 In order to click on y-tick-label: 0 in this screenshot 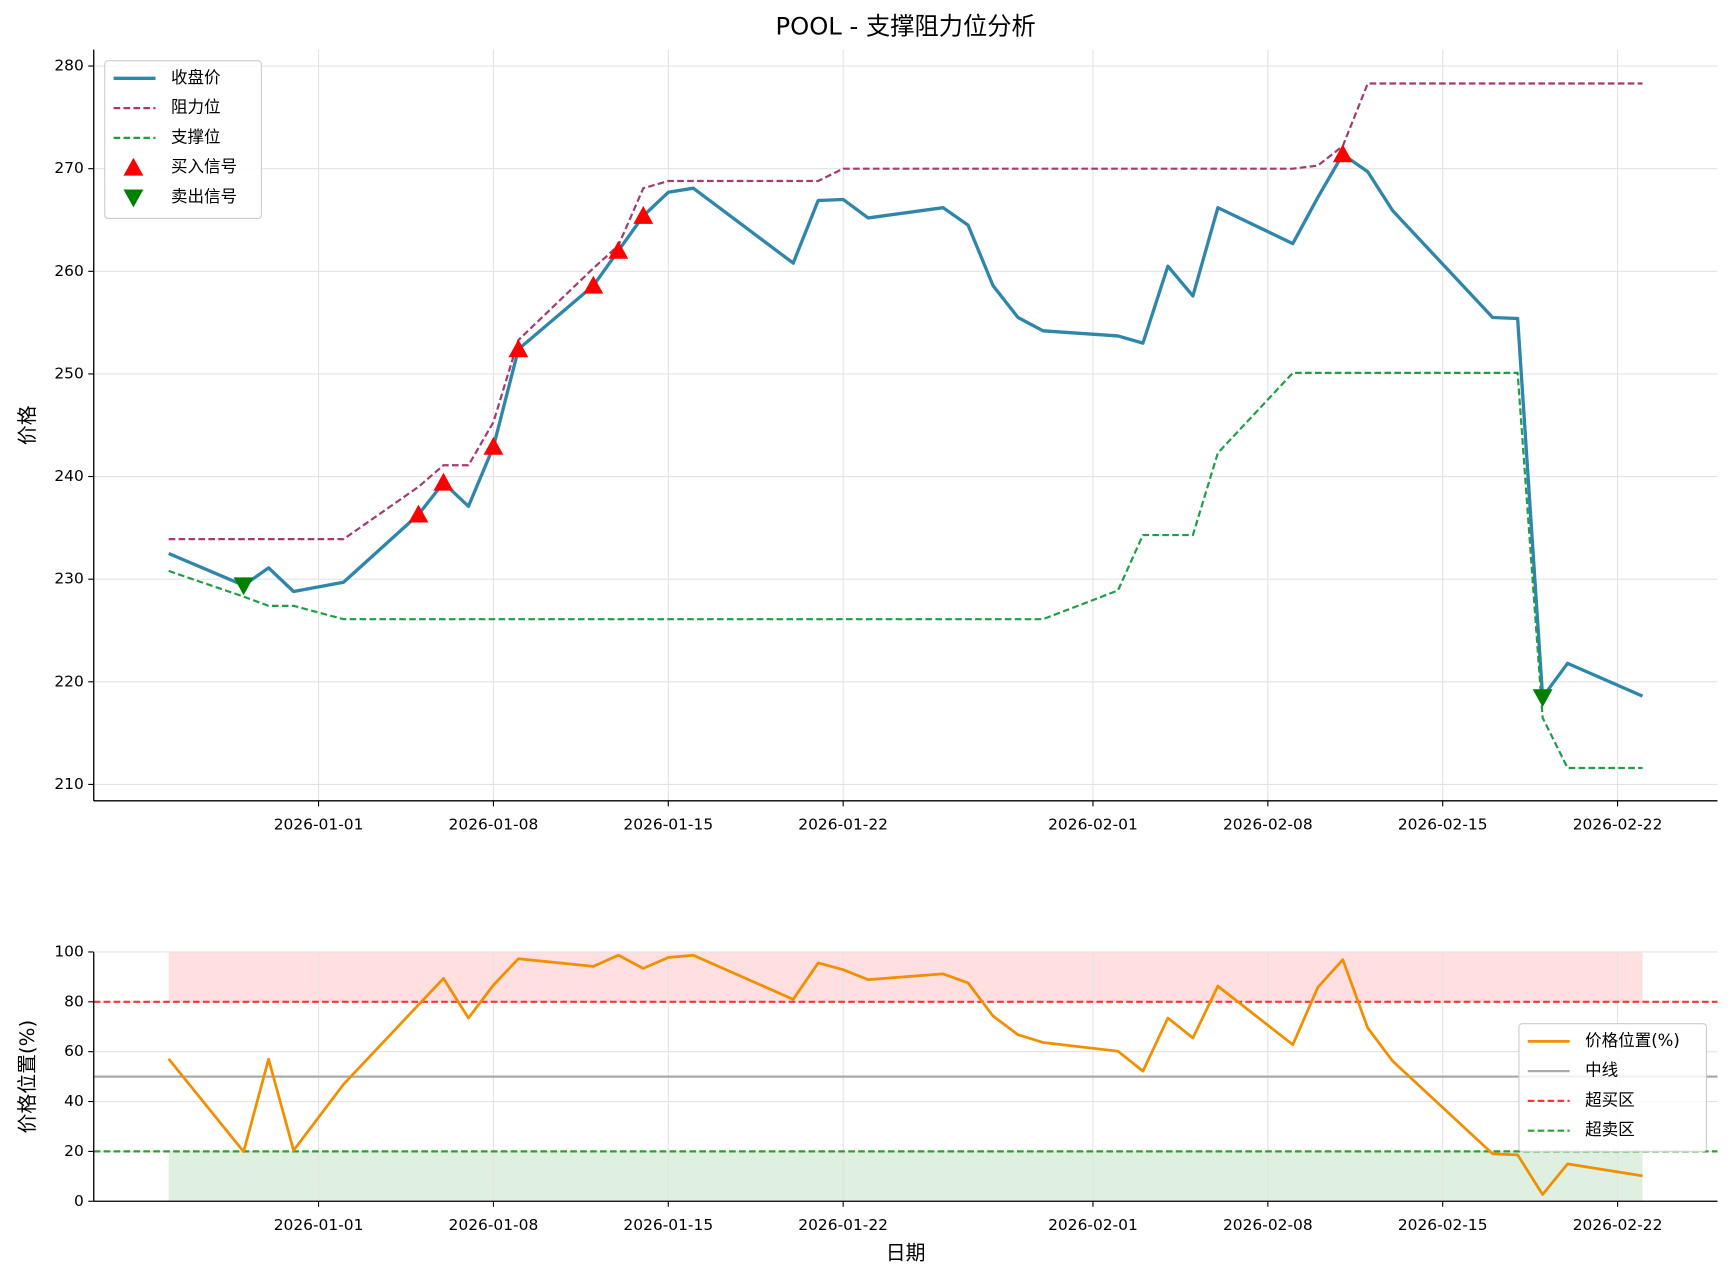, I will do `click(79, 1201)`.